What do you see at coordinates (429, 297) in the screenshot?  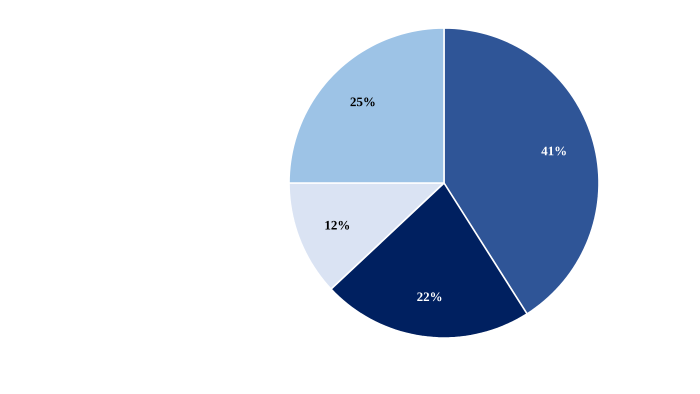 I see `data-label: 22%` at bounding box center [429, 297].